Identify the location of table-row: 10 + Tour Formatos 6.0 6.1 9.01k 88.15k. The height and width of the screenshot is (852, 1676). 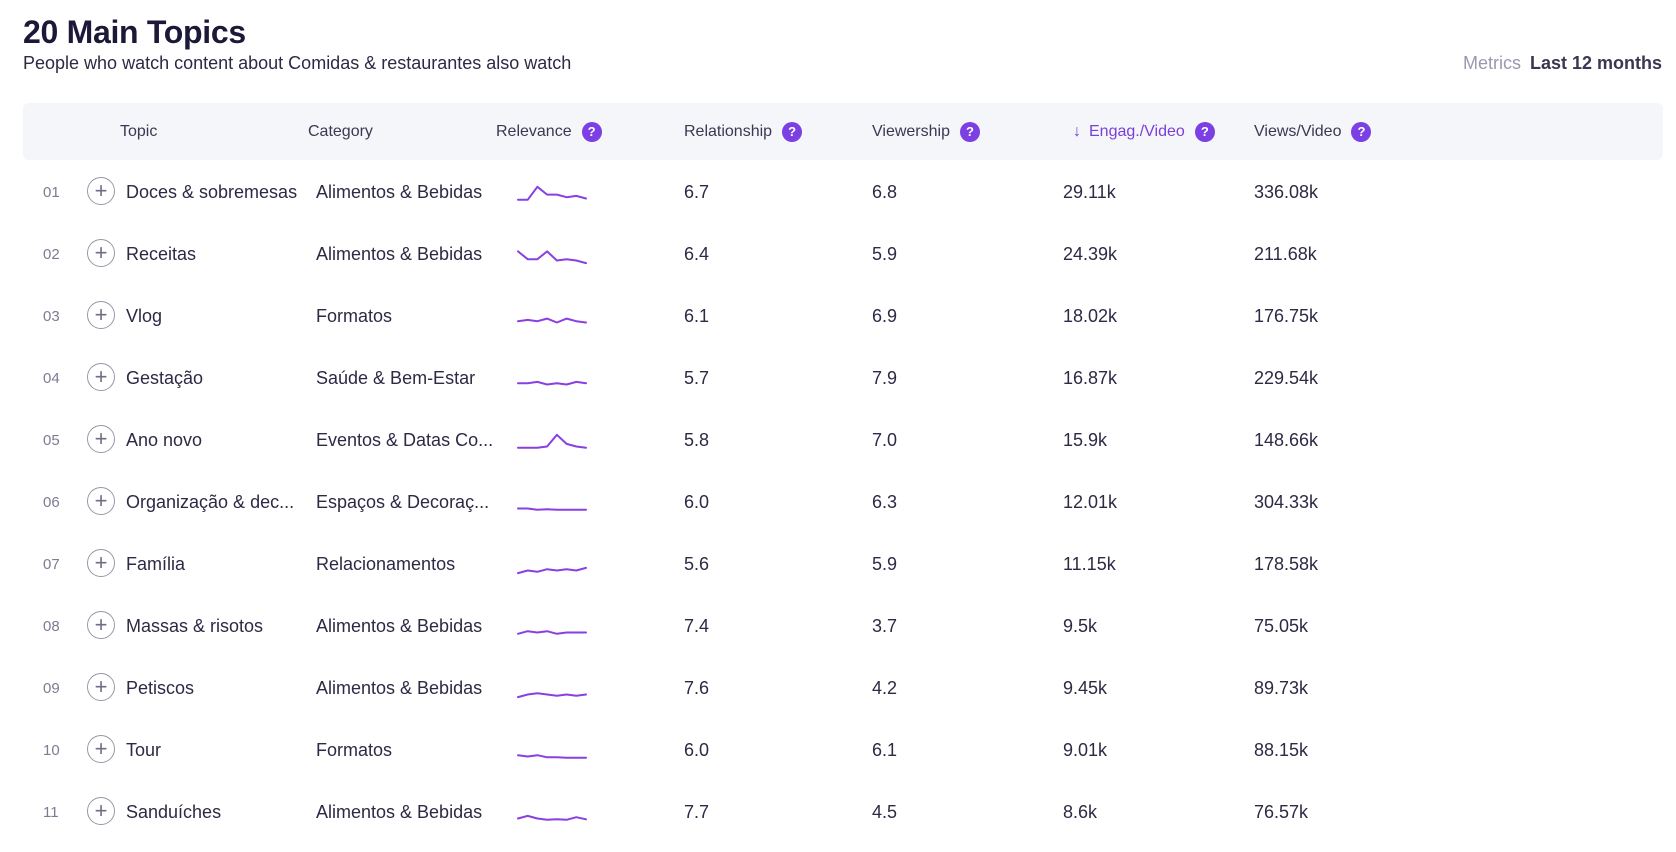
(843, 750).